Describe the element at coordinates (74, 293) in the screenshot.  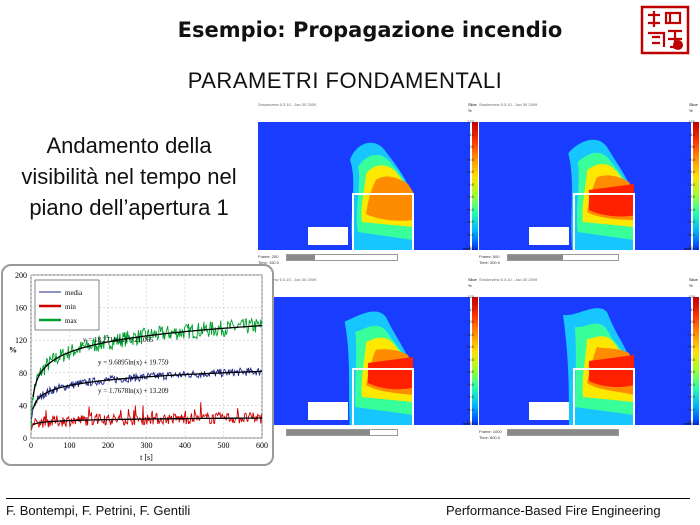
I see `legend-entry: media` at that location.